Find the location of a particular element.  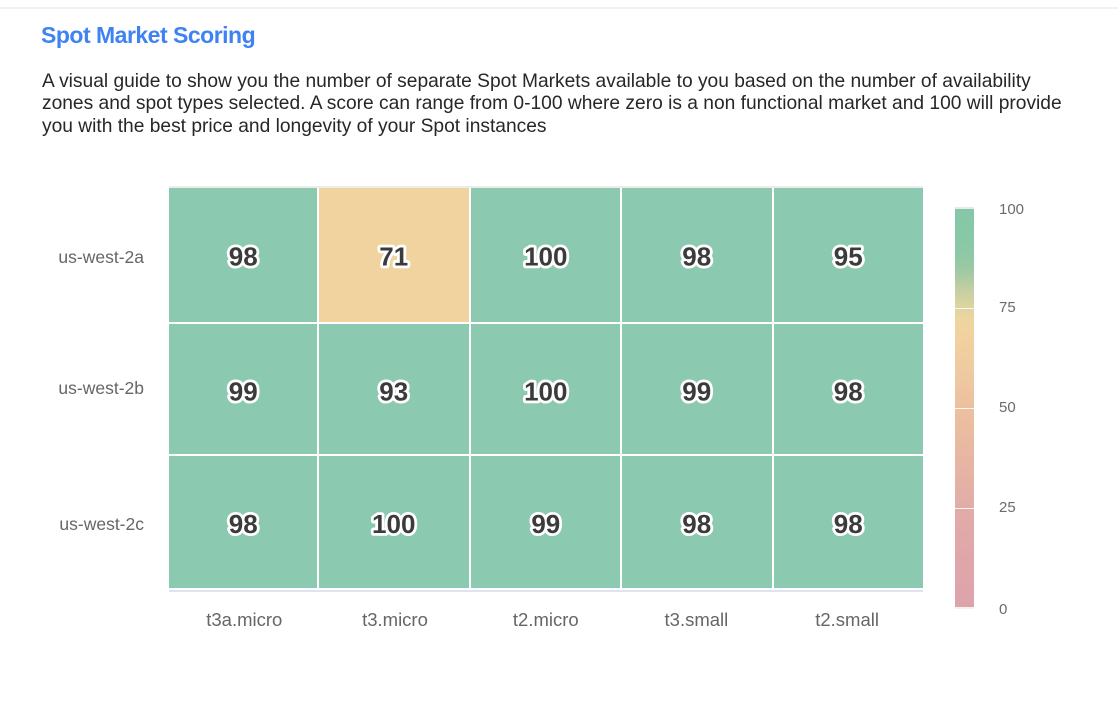

svg-text: 95 is located at coordinates (848, 257).